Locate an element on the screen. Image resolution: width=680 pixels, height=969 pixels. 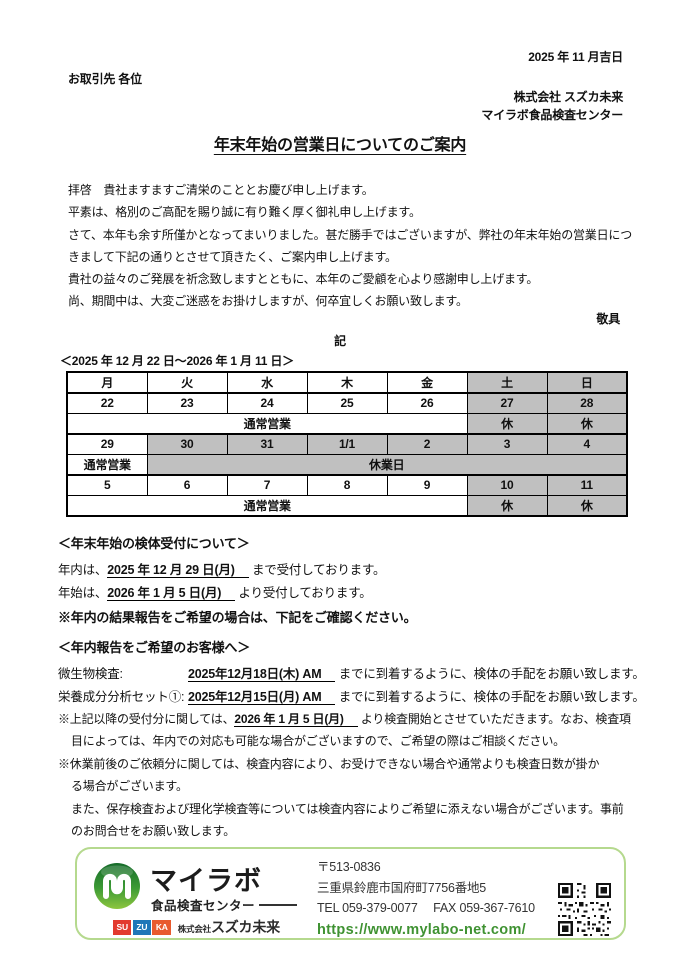
date-cell: 27 is located at coordinates (507, 403).